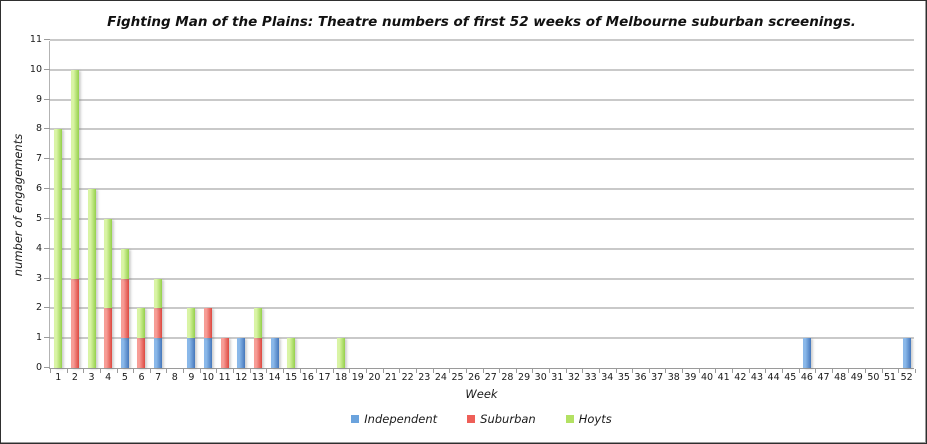 The width and height of the screenshot is (927, 444). I want to click on x-tick-label: 7, so click(158, 377).